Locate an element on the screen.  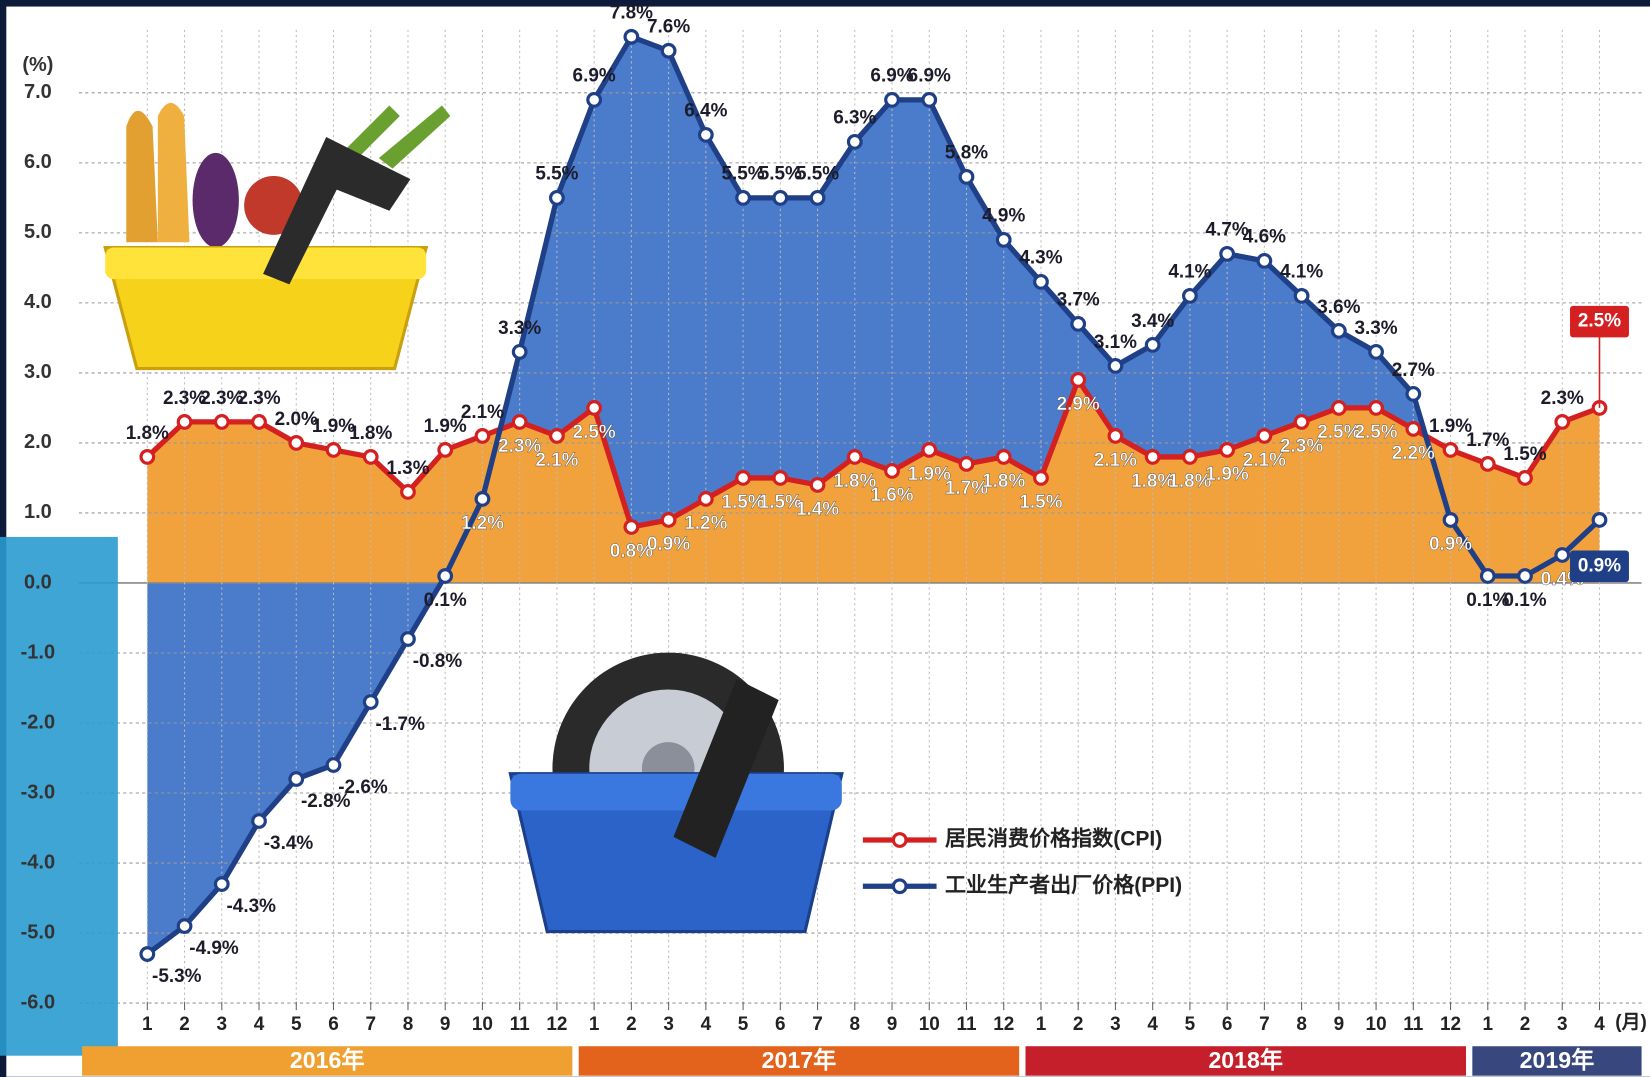
value-label: 2.2% is located at coordinates (1413, 453).